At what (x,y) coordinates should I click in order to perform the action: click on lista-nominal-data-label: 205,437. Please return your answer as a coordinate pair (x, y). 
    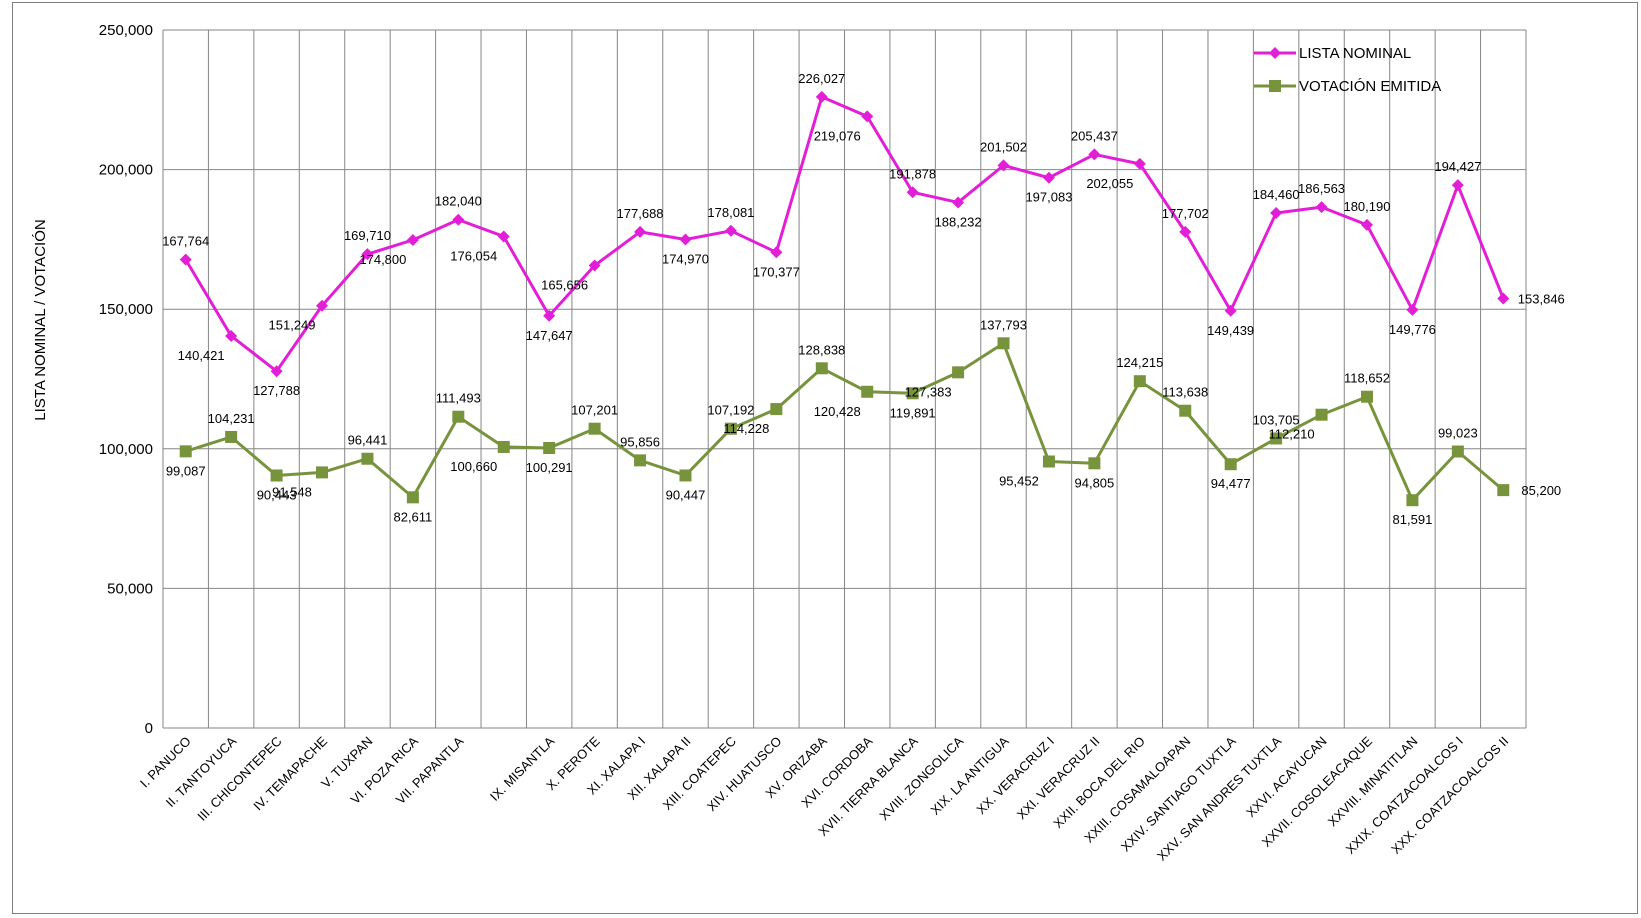
    Looking at the image, I should click on (1094, 135).